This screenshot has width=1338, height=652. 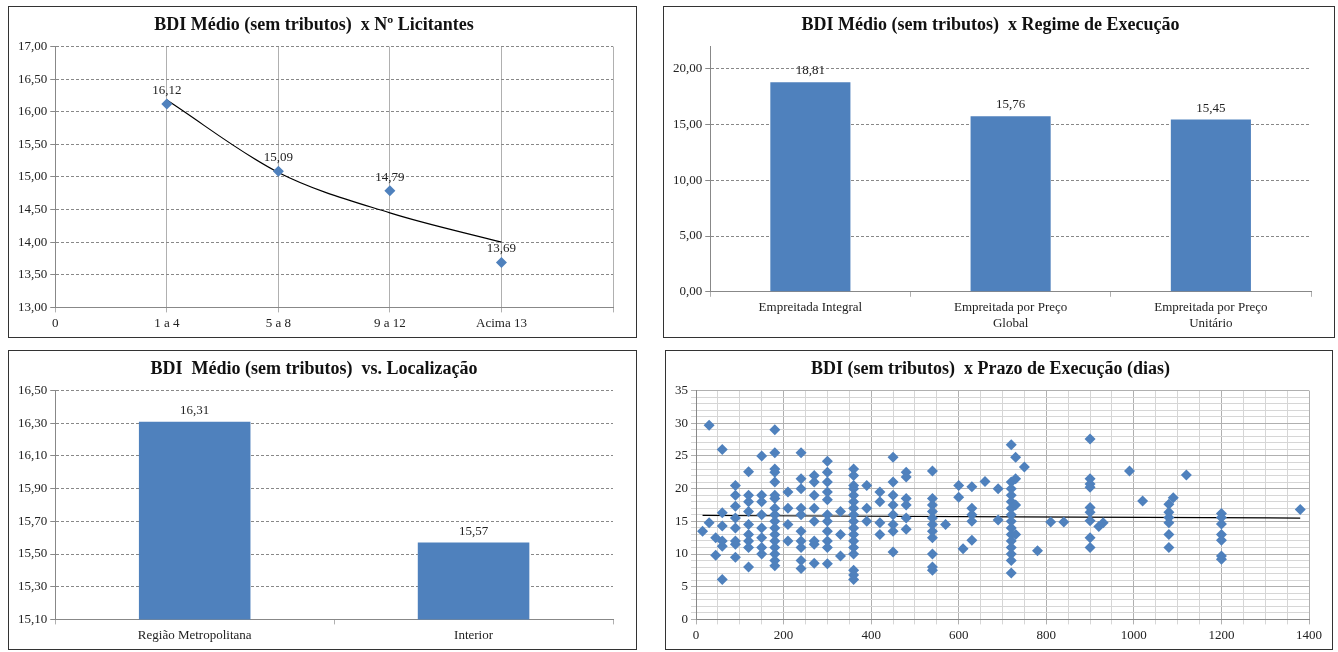 What do you see at coordinates (167, 89) in the screenshot?
I see `data-label: 16,12` at bounding box center [167, 89].